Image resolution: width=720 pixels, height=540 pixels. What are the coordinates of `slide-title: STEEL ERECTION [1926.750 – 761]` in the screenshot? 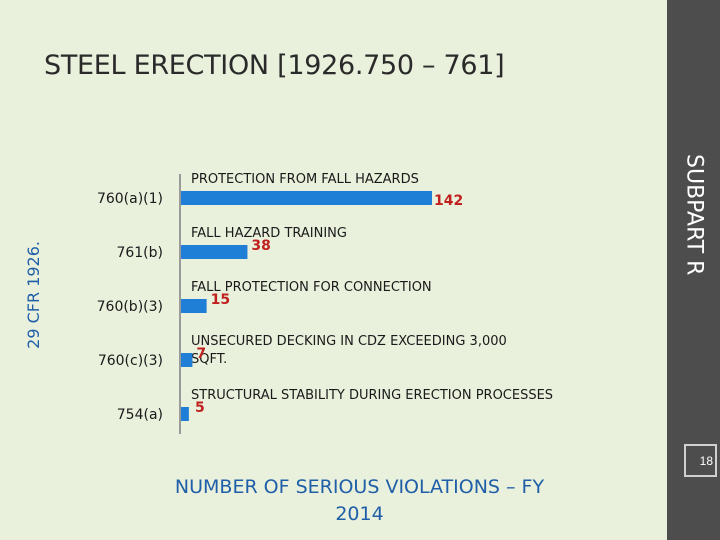 It's located at (274, 65).